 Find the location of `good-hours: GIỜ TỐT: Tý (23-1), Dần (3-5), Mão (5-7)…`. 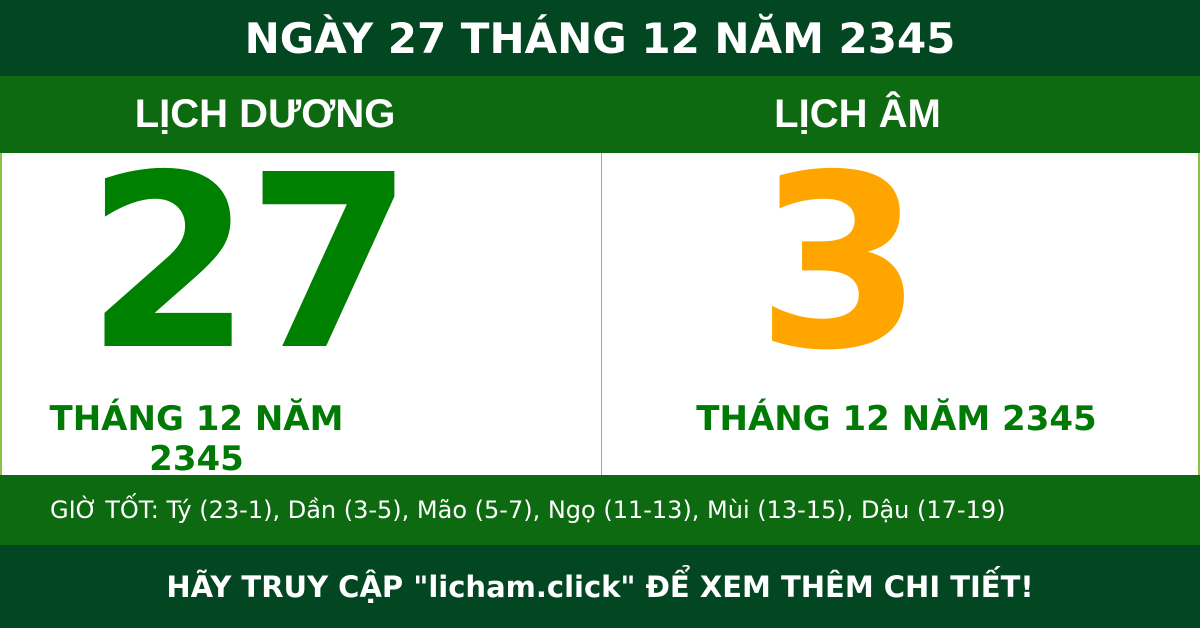

good-hours: GIỜ TỐT: Tý (23-1), Dần (3-5), Mão (5-7)… is located at coordinates (600, 510).